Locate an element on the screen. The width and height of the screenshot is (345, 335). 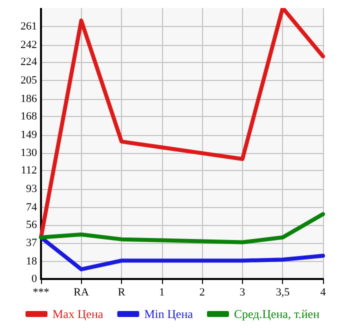
y-tick-label: 186 is located at coordinates (29, 98).